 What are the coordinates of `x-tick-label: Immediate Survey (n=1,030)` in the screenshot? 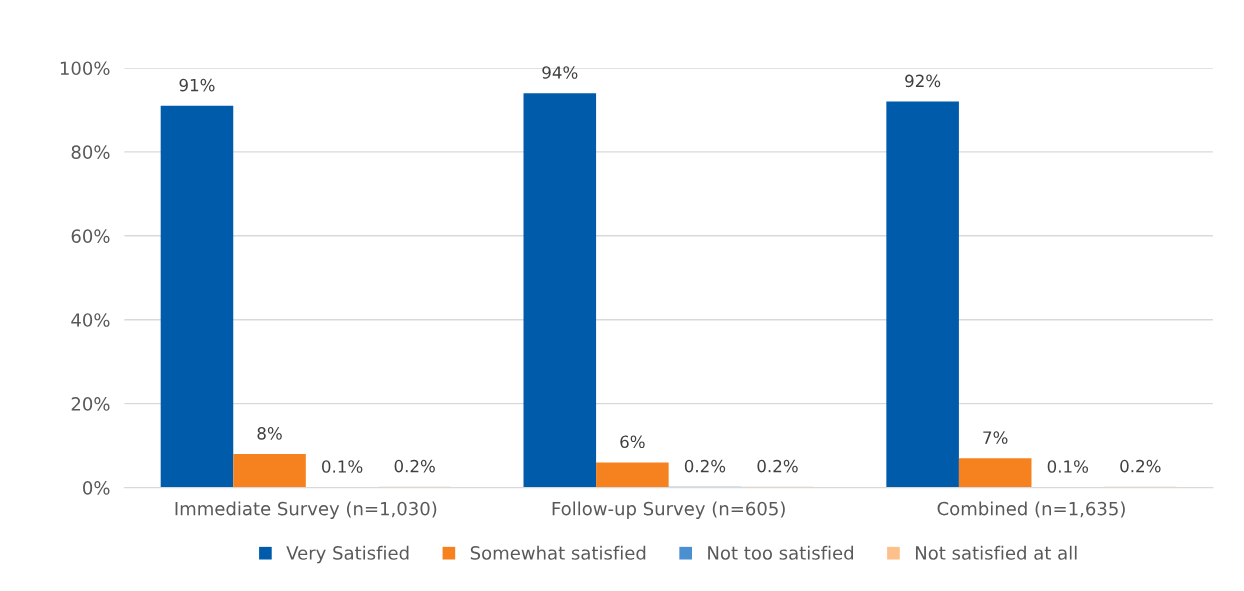 It's located at (306, 510).